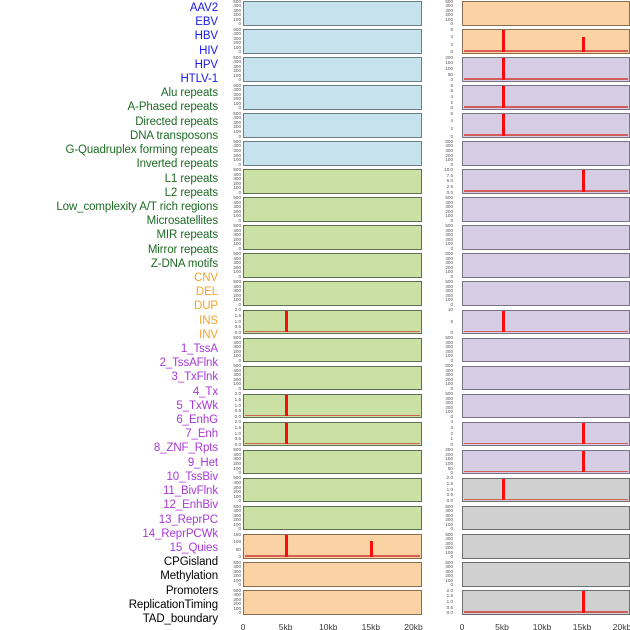  I want to click on y-axis-tick-label: 1, so click(451, 439).